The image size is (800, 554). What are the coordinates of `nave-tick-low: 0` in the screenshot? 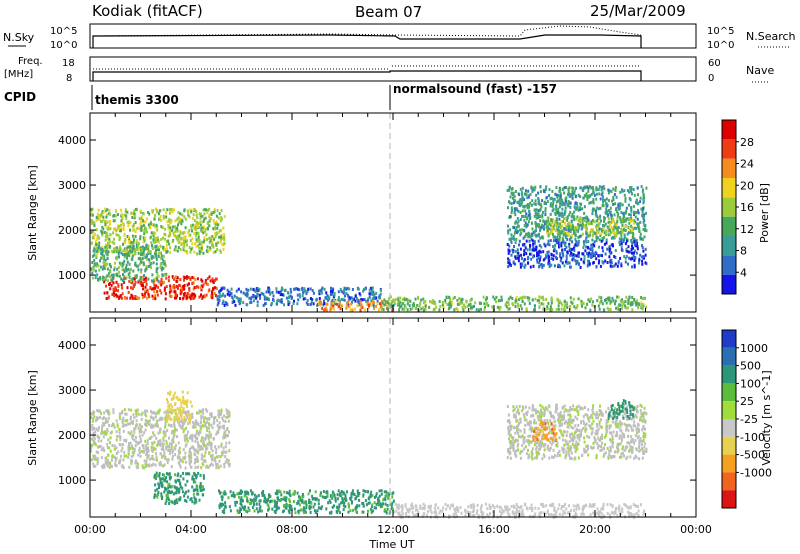 It's located at (711, 78).